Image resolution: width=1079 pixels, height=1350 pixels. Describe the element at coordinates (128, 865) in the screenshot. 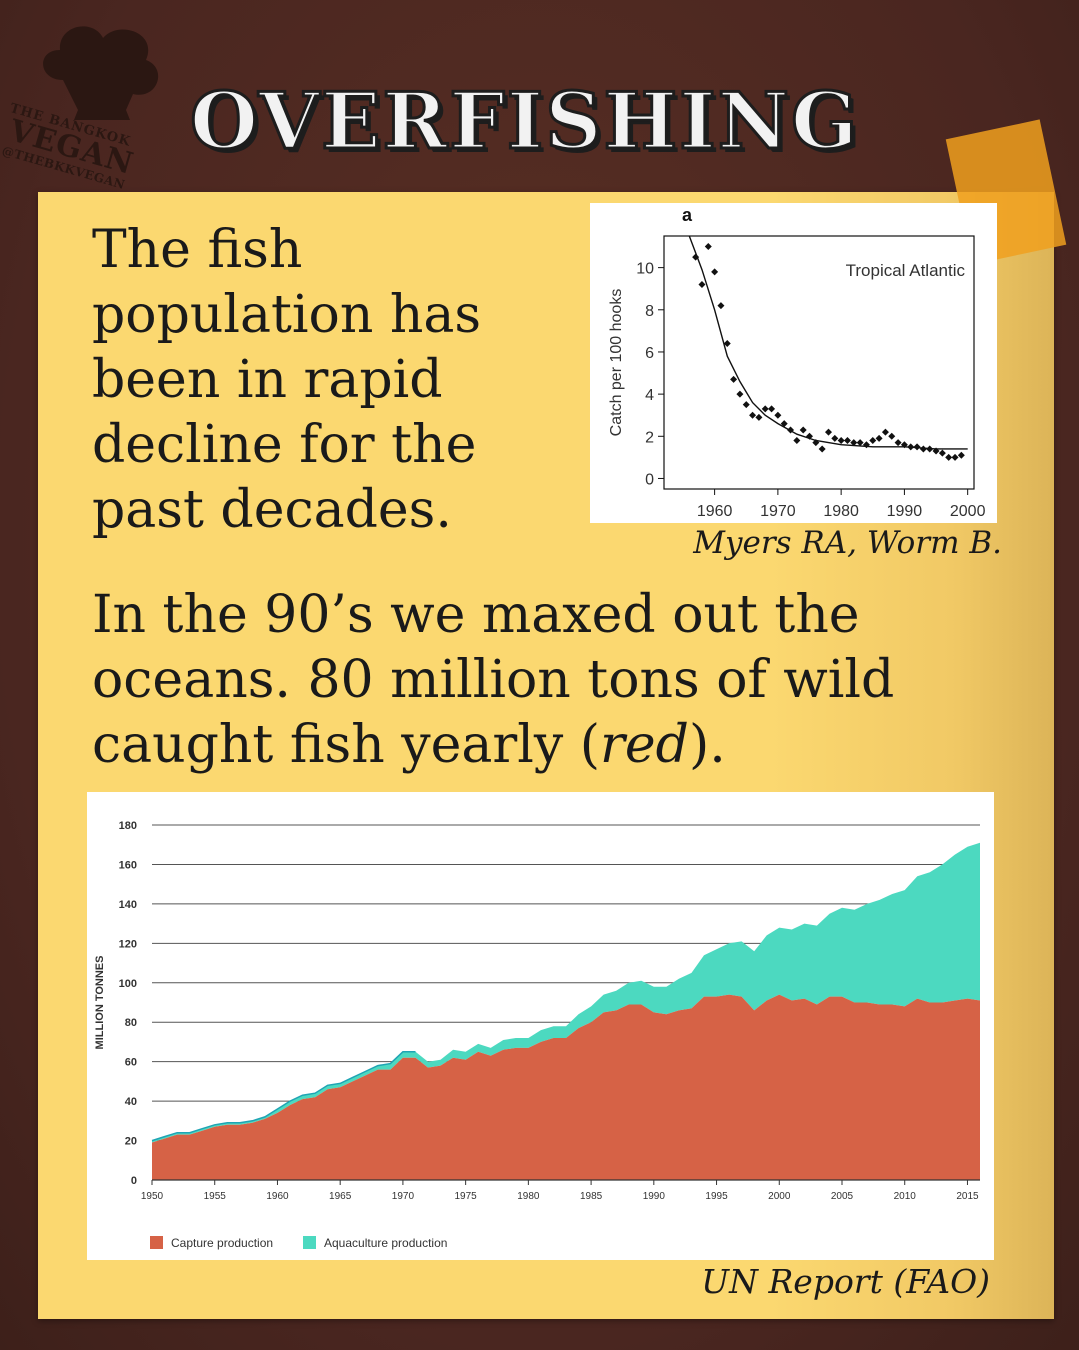

I see `y-tick-label-160: 160` at that location.